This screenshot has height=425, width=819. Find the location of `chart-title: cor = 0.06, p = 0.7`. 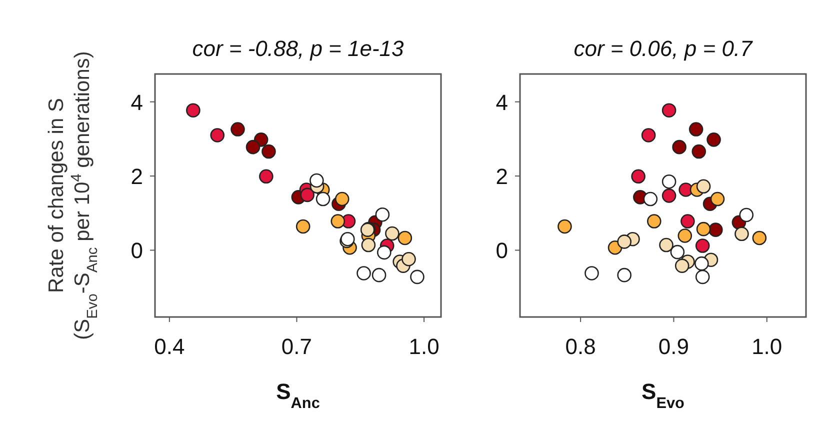

chart-title: cor = 0.06, p = 0.7 is located at coordinates (664, 48).